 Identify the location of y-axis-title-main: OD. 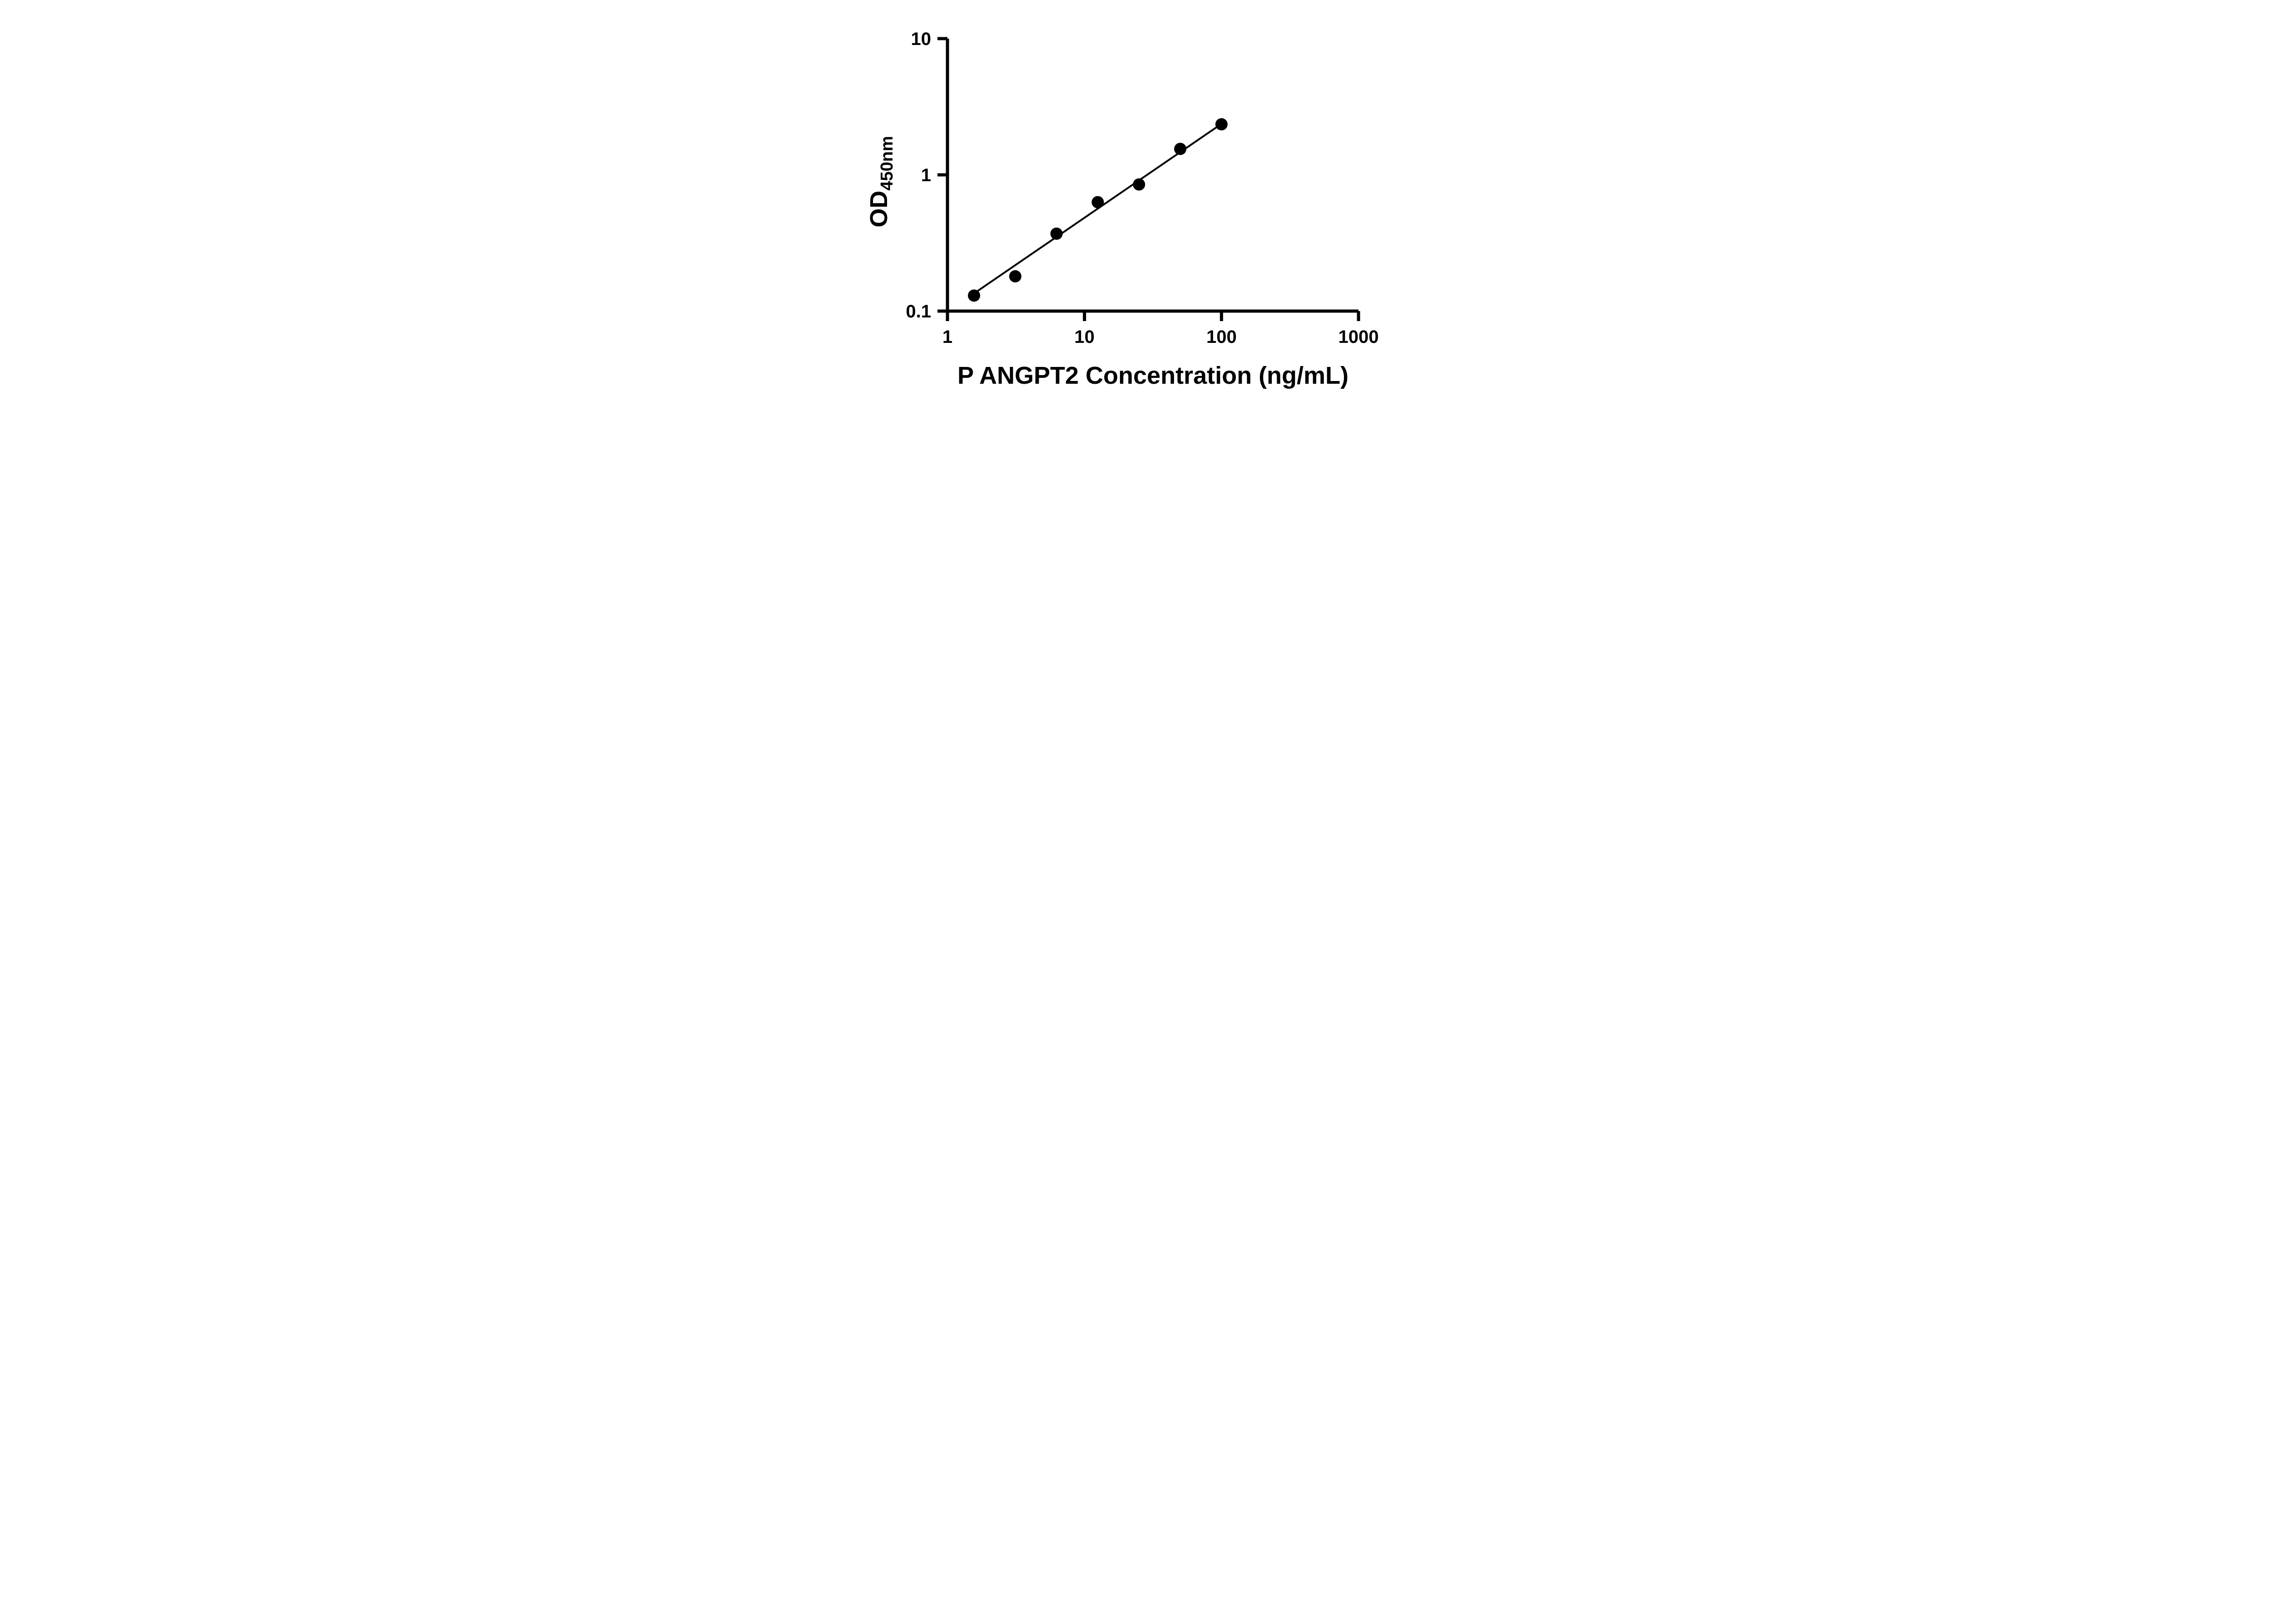
(879, 209).